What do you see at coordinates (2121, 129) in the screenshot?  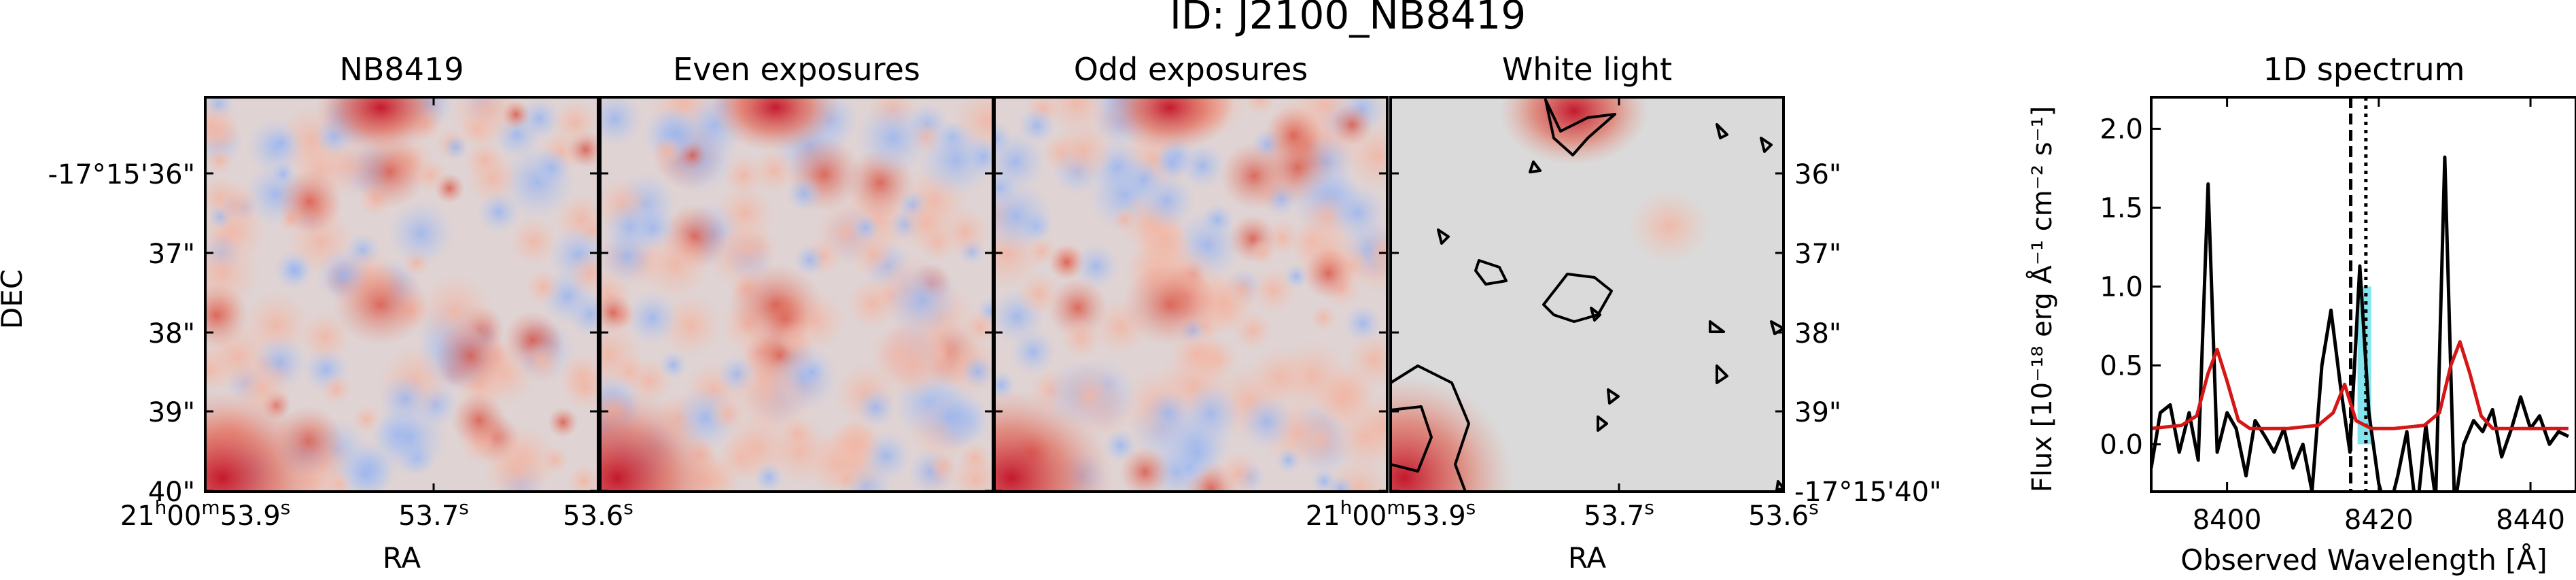 I see `y-tick-label: 2.0` at bounding box center [2121, 129].